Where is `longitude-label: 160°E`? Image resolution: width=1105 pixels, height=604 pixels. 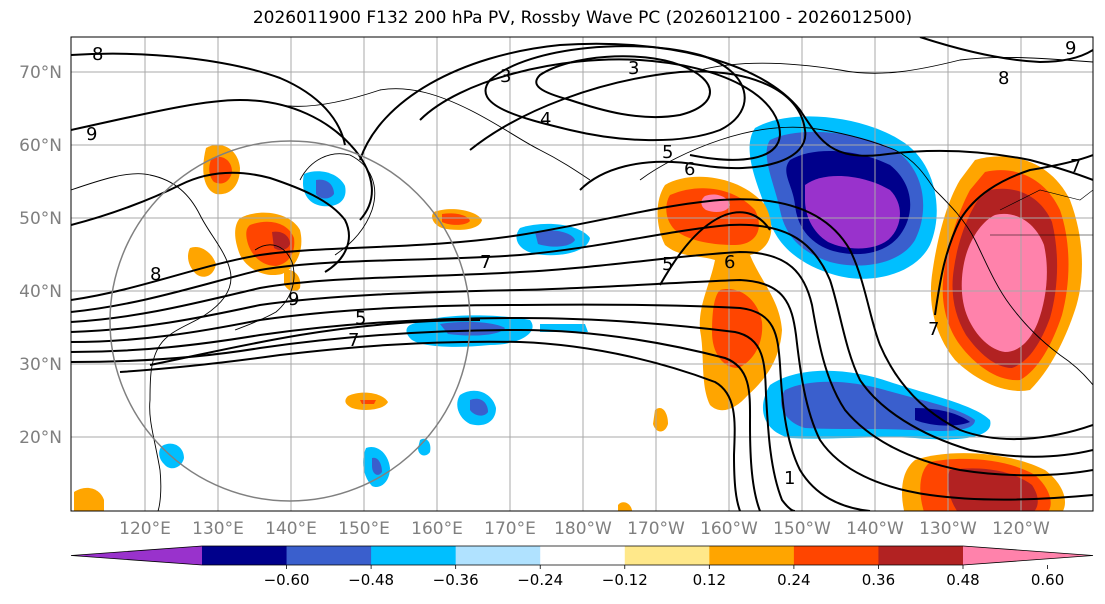
longitude-label: 160°E is located at coordinates (437, 529).